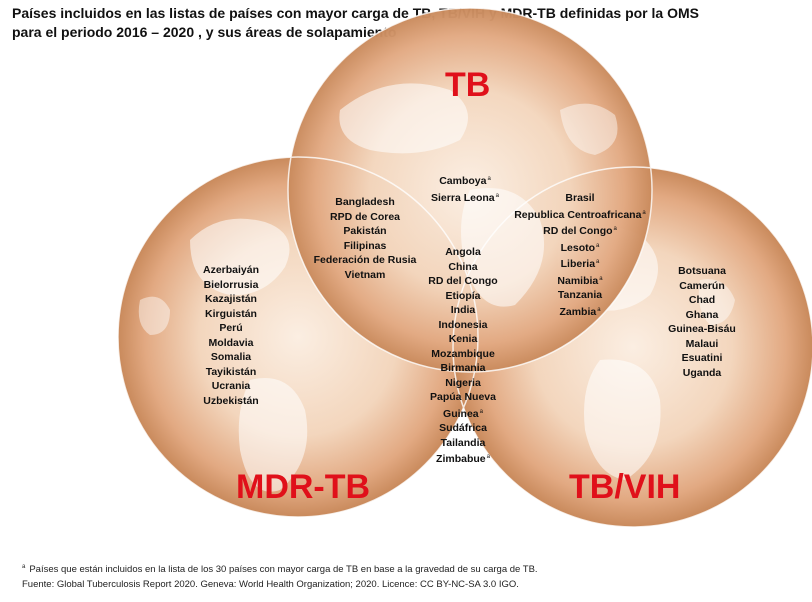  I want to click on country-item: Bielorrusia, so click(231, 285).